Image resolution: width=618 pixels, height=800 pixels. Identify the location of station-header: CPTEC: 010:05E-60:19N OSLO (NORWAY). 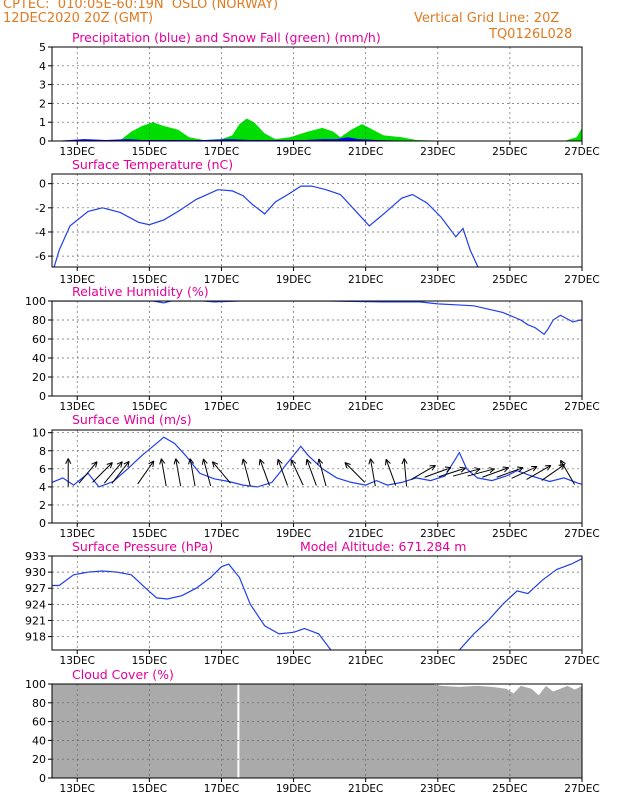
(141, 6).